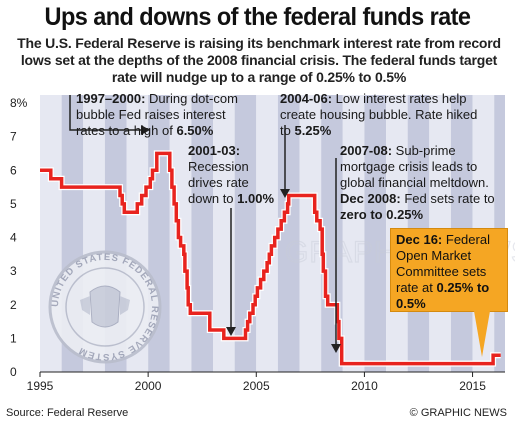  I want to click on arrow-2004-06-head, so click(285, 193).